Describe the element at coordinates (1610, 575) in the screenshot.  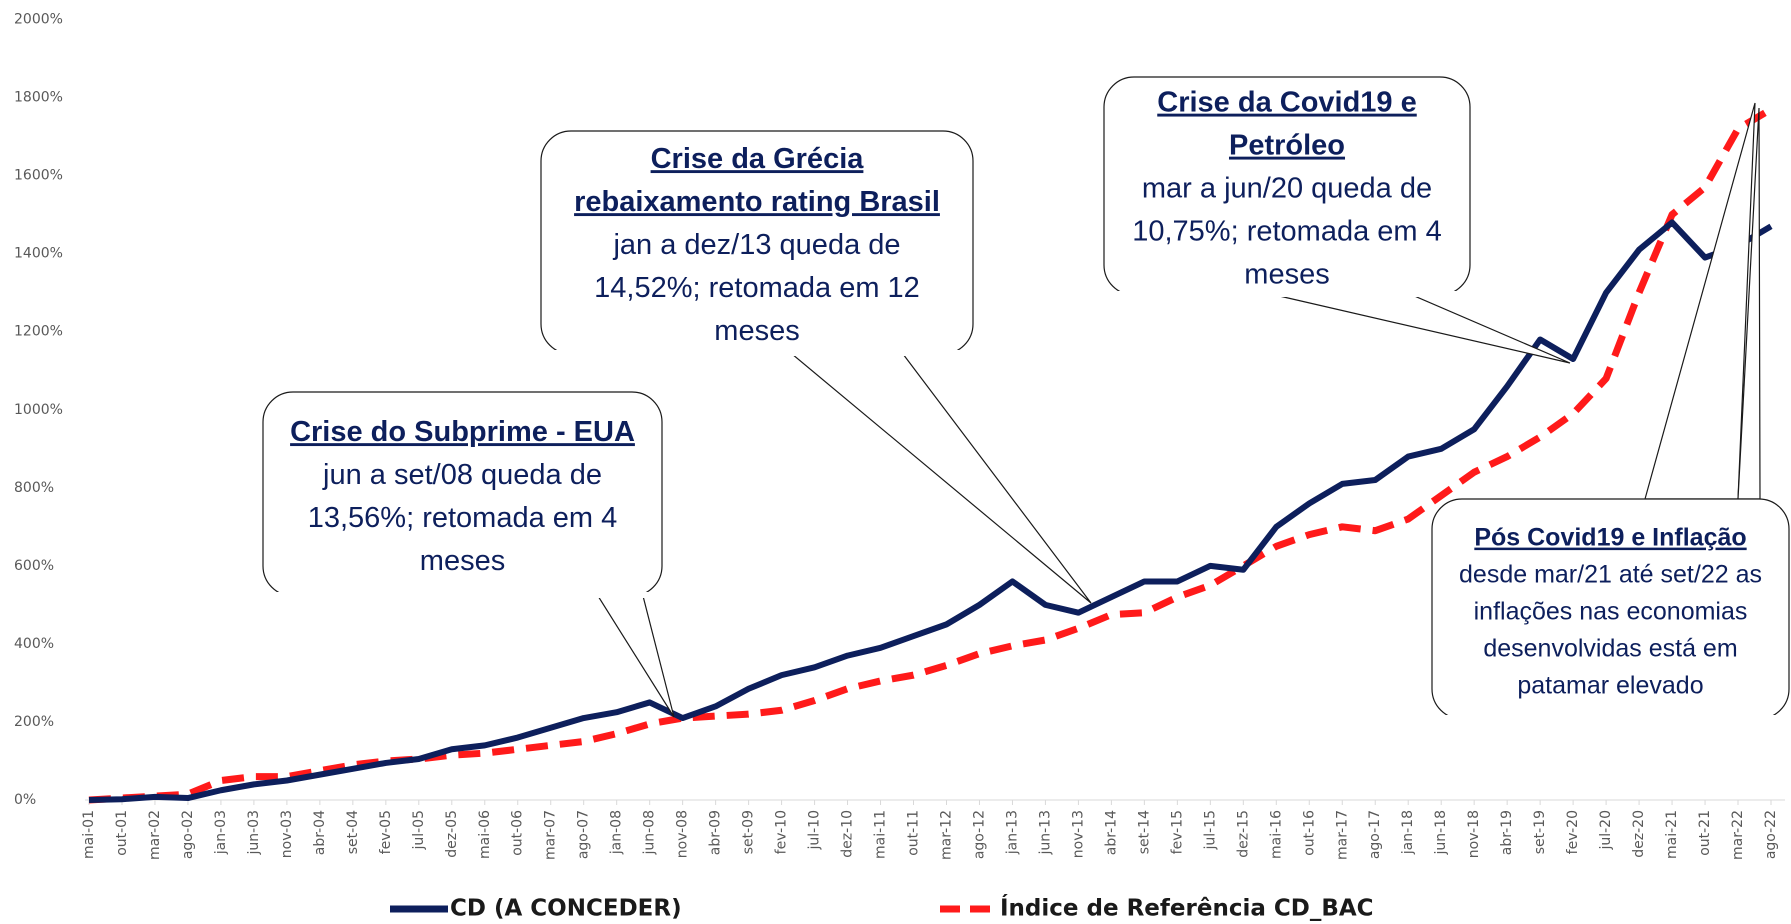
I see `callout-text: desde mar/21 até set/22 as` at that location.